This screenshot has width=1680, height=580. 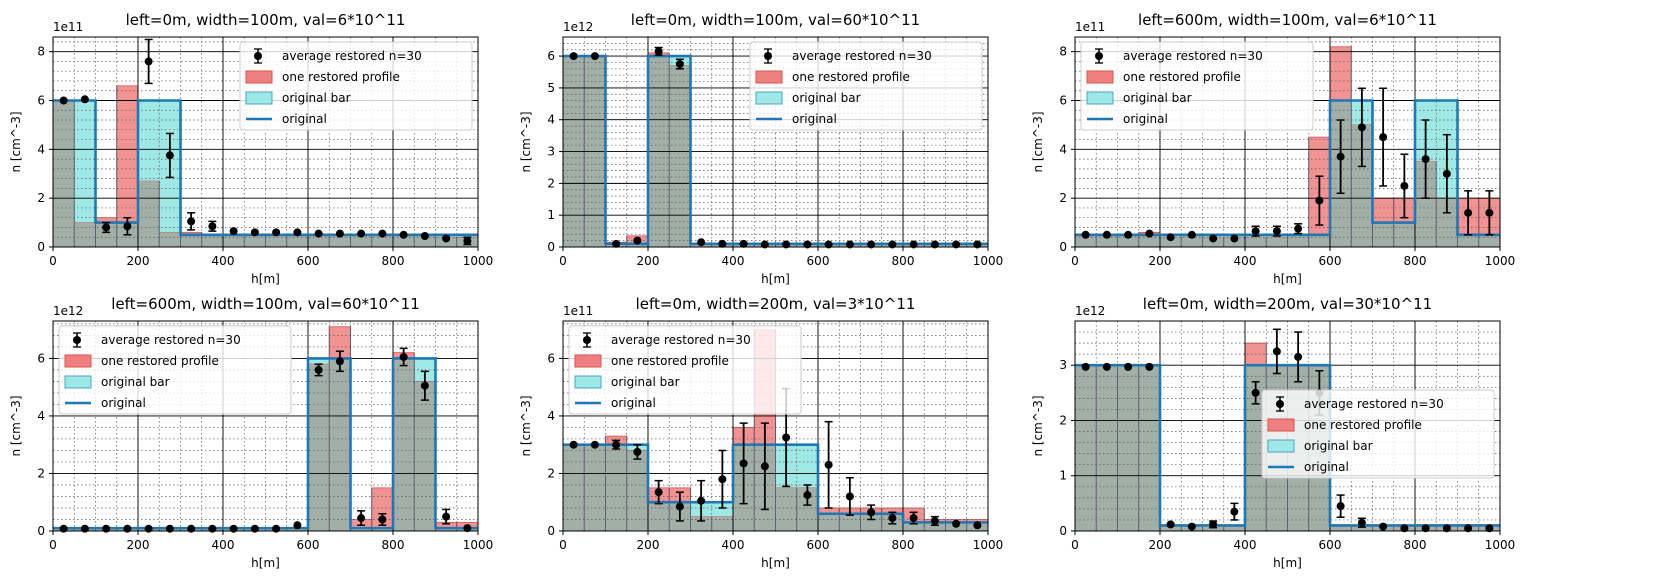 I want to click on legend-label-bar: original bar, so click(x=316, y=98).